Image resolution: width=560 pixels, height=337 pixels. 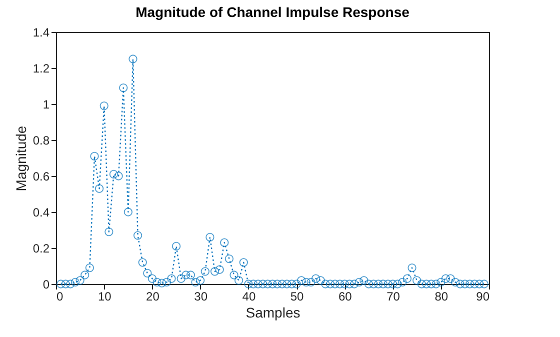 What do you see at coordinates (20, 159) in the screenshot?
I see `y-axis-title: Magnitude` at bounding box center [20, 159].